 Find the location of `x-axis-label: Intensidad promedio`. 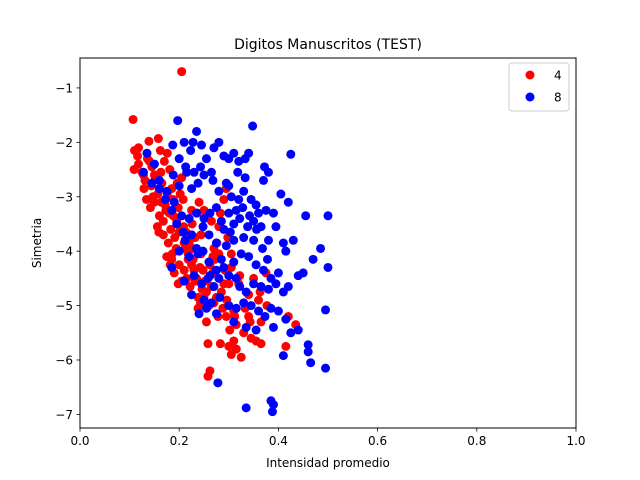

x-axis-label: Intensidad promedio is located at coordinates (328, 463).